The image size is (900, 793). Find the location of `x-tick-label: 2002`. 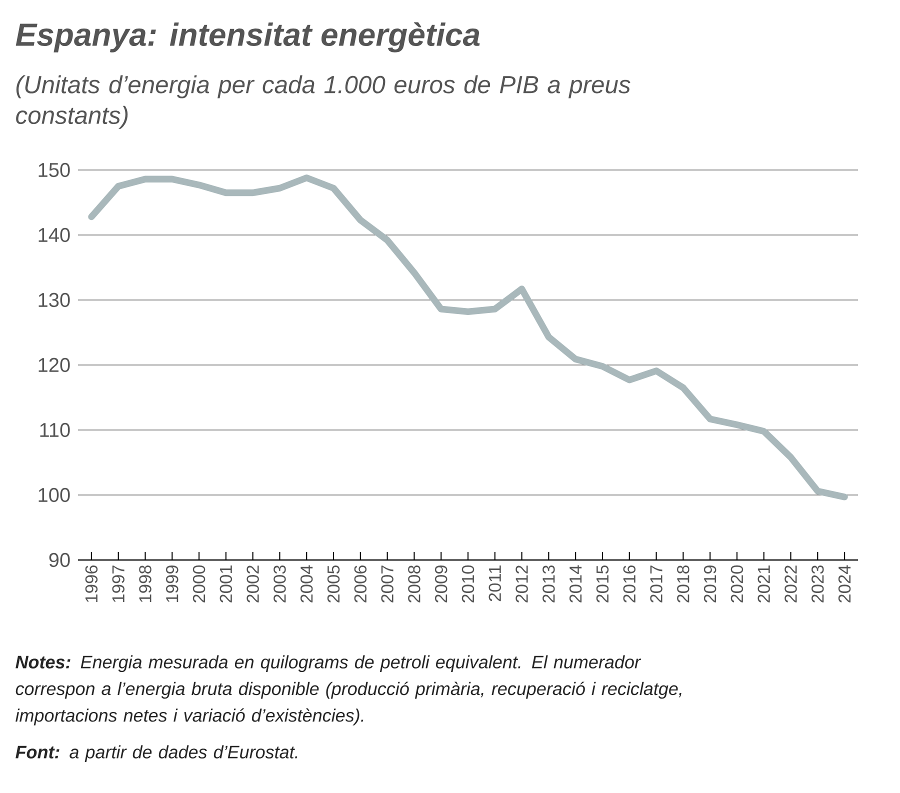

x-tick-label: 2002 is located at coordinates (252, 584).